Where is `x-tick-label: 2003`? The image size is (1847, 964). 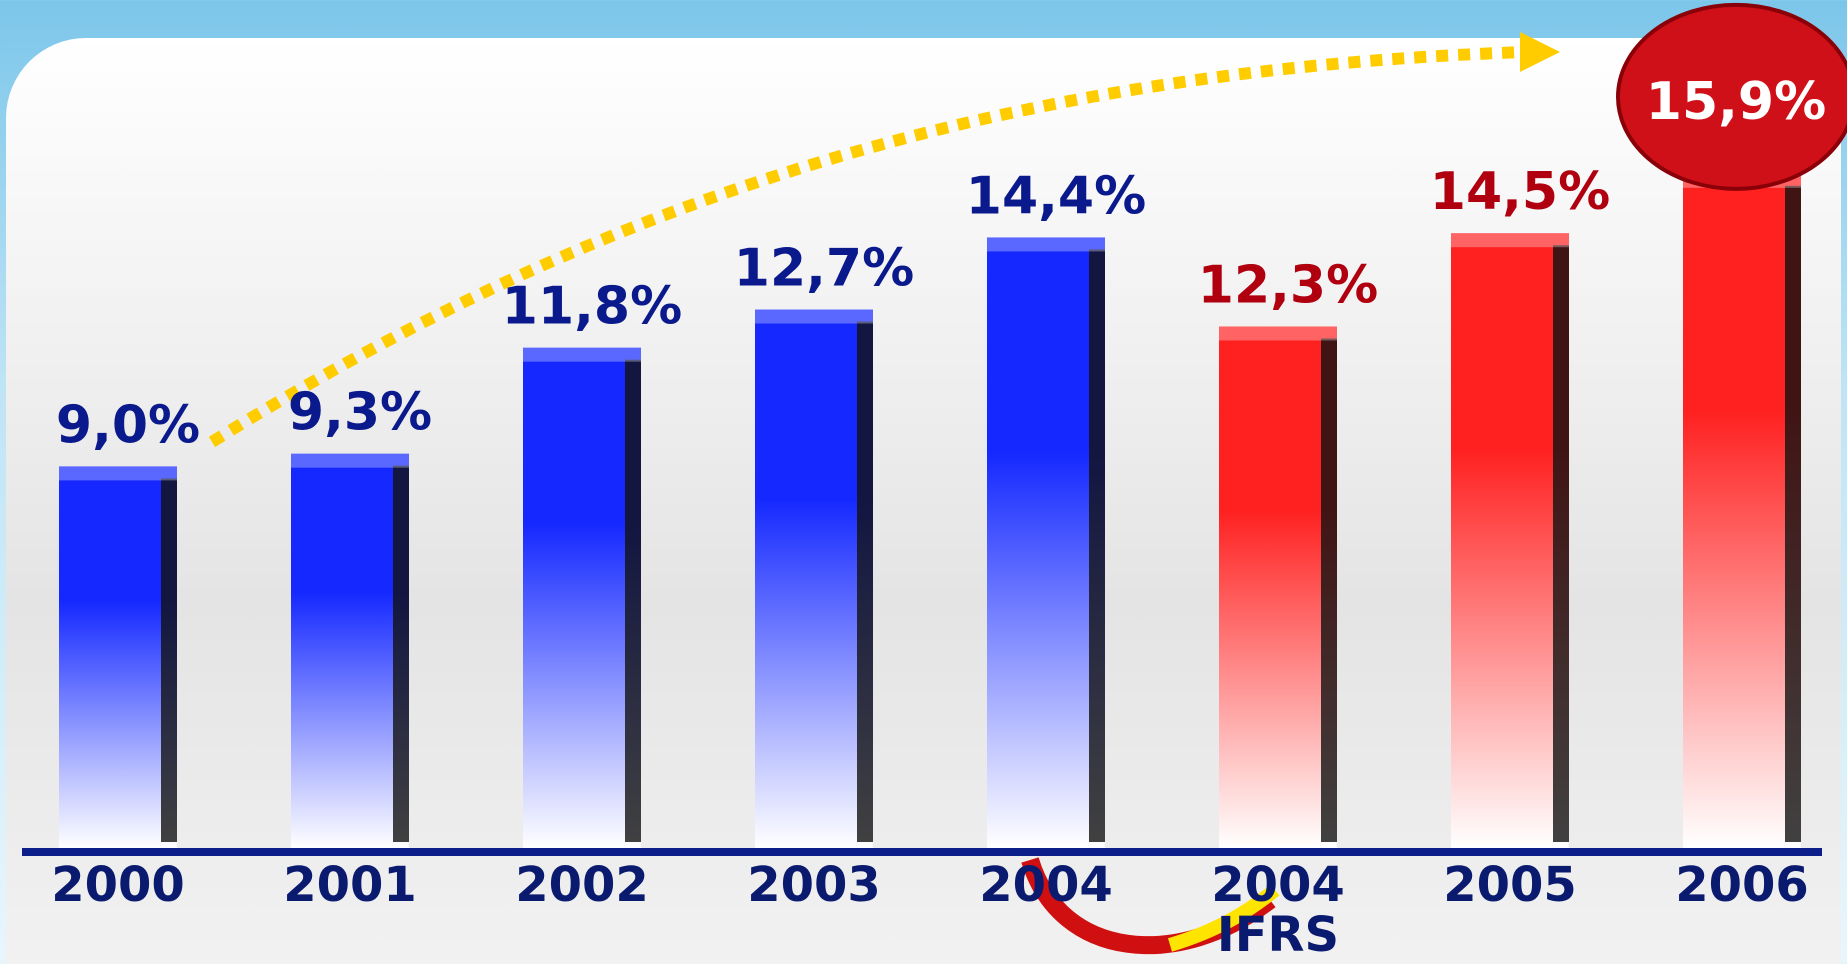
x-tick-label: 2003 is located at coordinates (814, 885).